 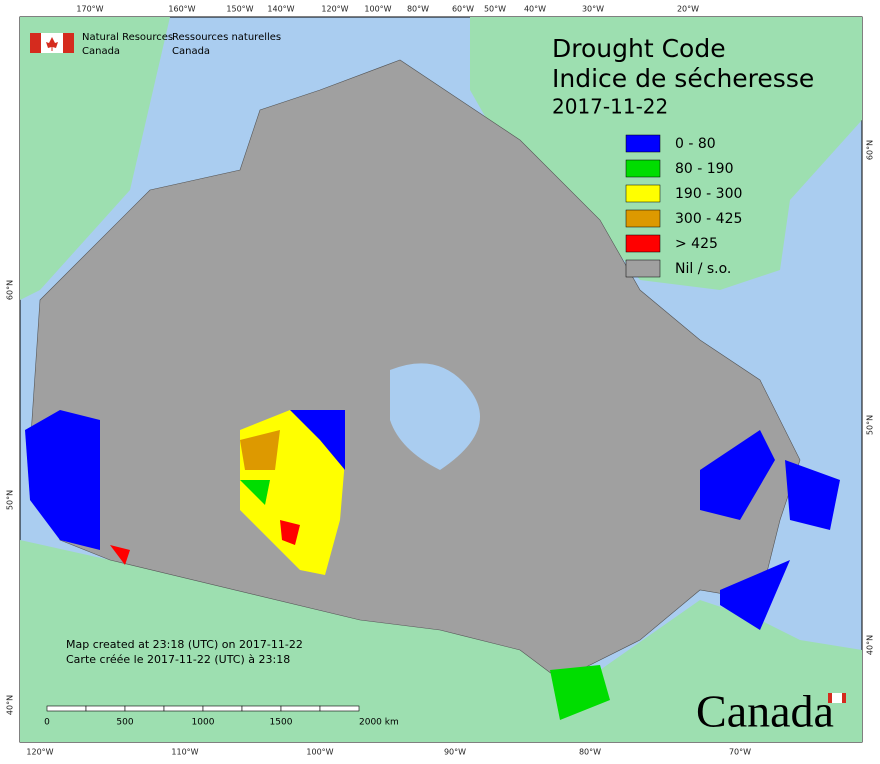 I want to click on alaska, so click(x=95, y=158).